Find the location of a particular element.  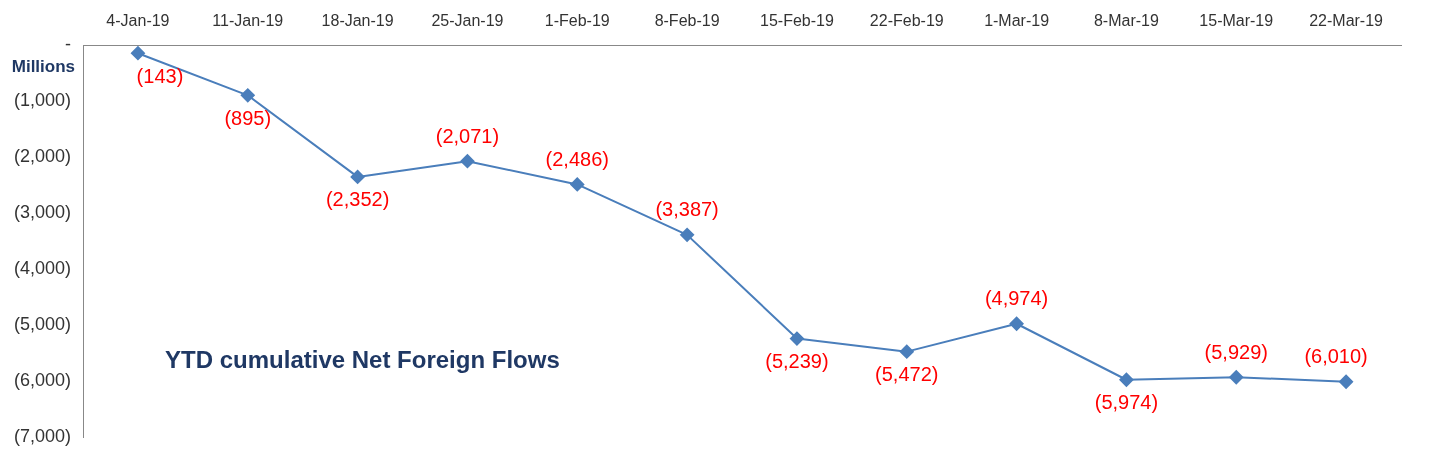

data-label: (5,929) is located at coordinates (1236, 351).